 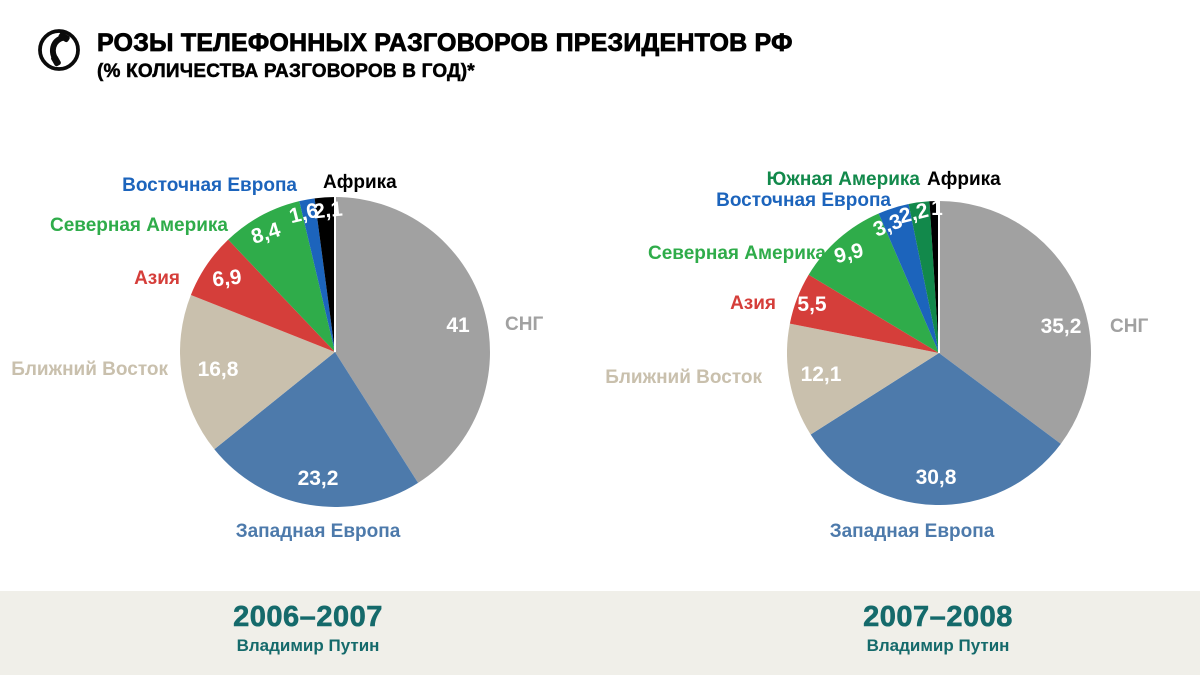 I want to click on footer-panel-2007-2008: 2007–2008 Владимир Путин, so click(x=919, y=633).